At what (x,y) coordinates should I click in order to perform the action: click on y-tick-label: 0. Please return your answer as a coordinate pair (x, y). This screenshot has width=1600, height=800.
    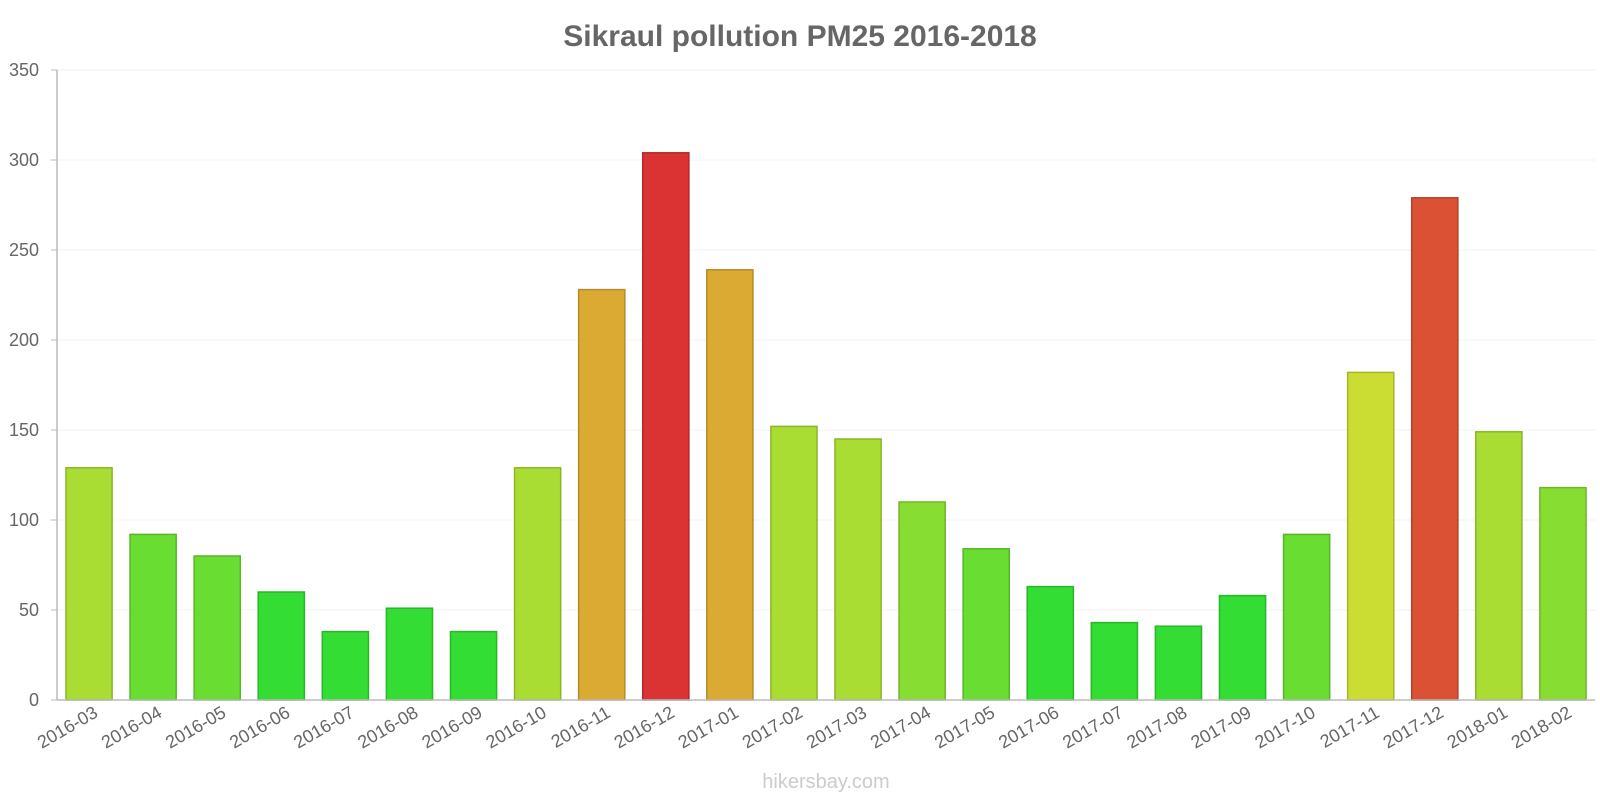
    Looking at the image, I should click on (34, 700).